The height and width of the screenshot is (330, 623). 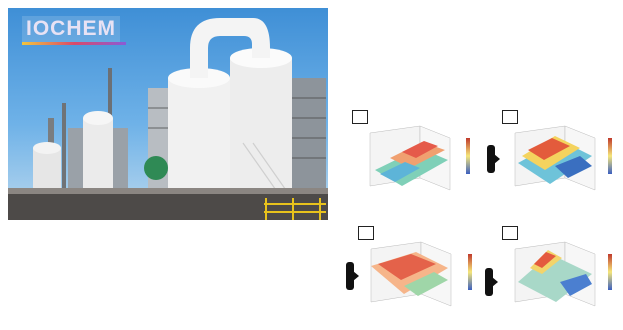 What do you see at coordinates (71, 29) in the screenshot?
I see `brand-logo: IOCHEM` at bounding box center [71, 29].